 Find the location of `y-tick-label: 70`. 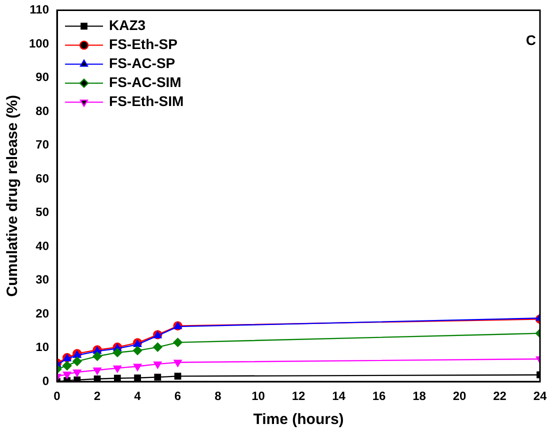

y-tick-label: 70 is located at coordinates (43, 145).